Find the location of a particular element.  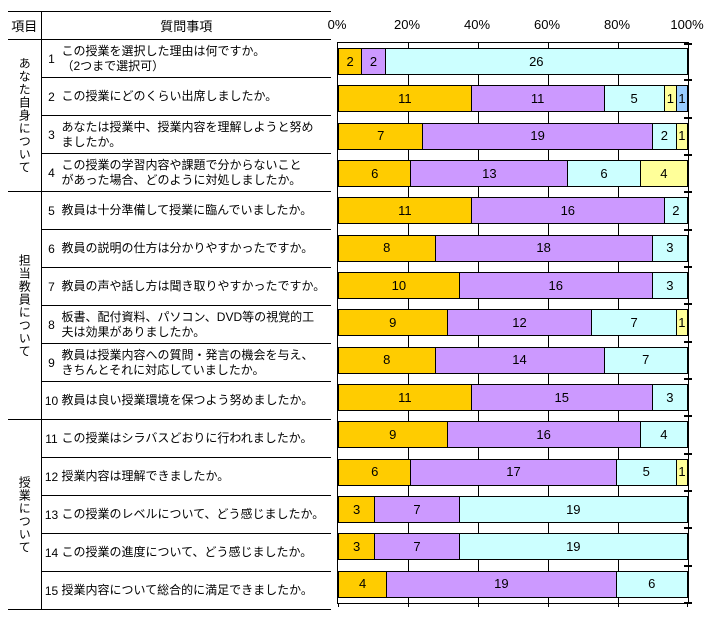

stacked-bar: 10 16 3 is located at coordinates (513, 285).